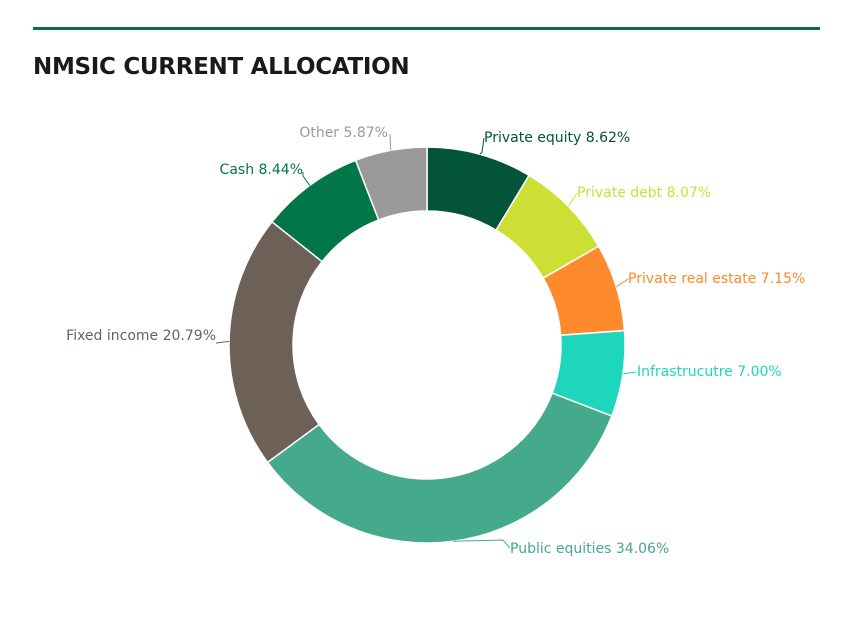 This screenshot has height=624, width=853. I want to click on top-rule, so click(426, 28).